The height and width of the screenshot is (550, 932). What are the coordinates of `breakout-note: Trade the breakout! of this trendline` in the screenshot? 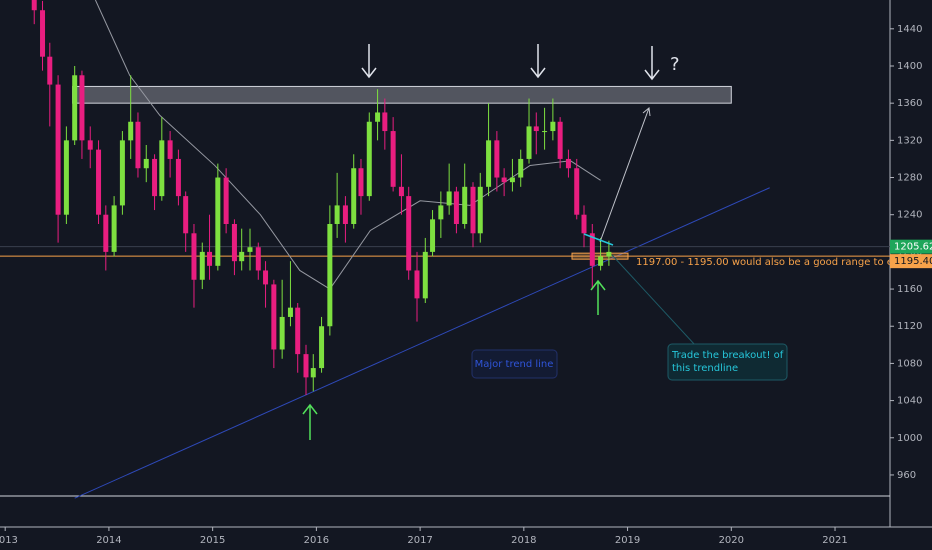 It's located at (728, 362).